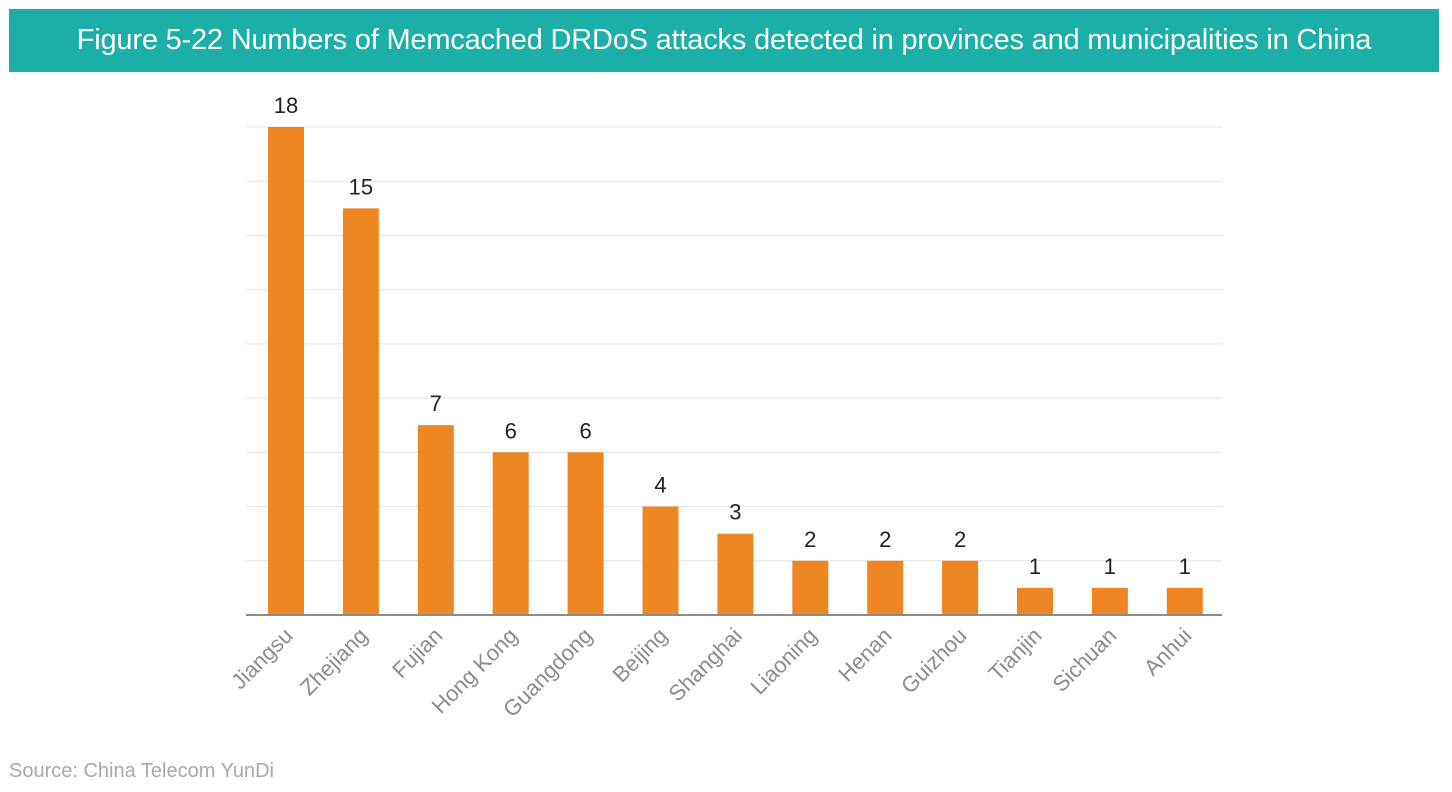 This screenshot has height=792, width=1452. Describe the element at coordinates (735, 512) in the screenshot. I see `data-label: 3` at that location.